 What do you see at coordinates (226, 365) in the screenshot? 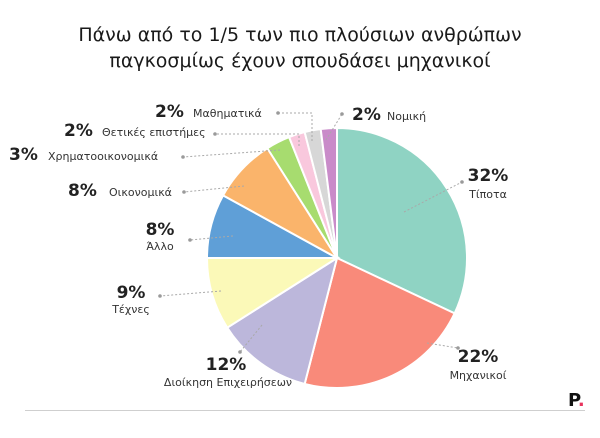
I see `slice-value-label-3: 12%` at bounding box center [226, 365].